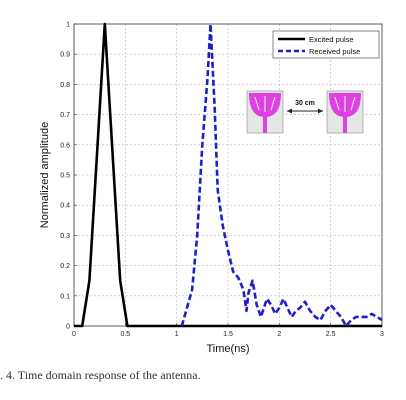 This screenshot has width=406, height=400. I want to click on y-tick-label: 0.3, so click(65, 236).